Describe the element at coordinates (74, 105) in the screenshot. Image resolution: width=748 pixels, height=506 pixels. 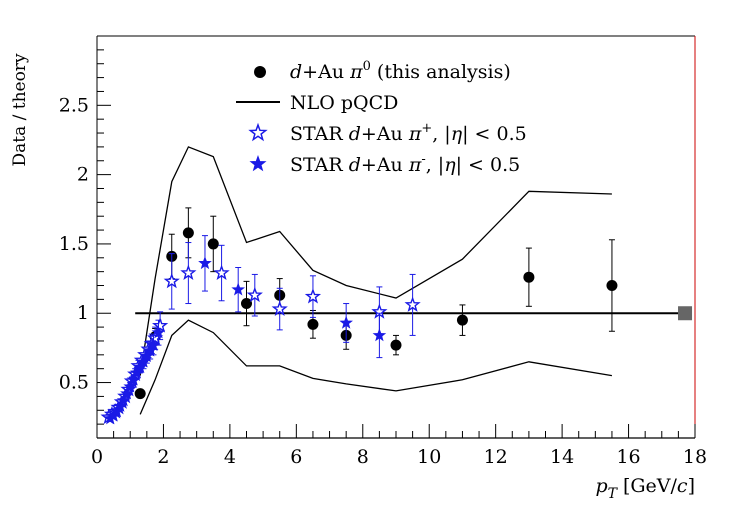
I see `y-tick-label: 2.5` at that location.